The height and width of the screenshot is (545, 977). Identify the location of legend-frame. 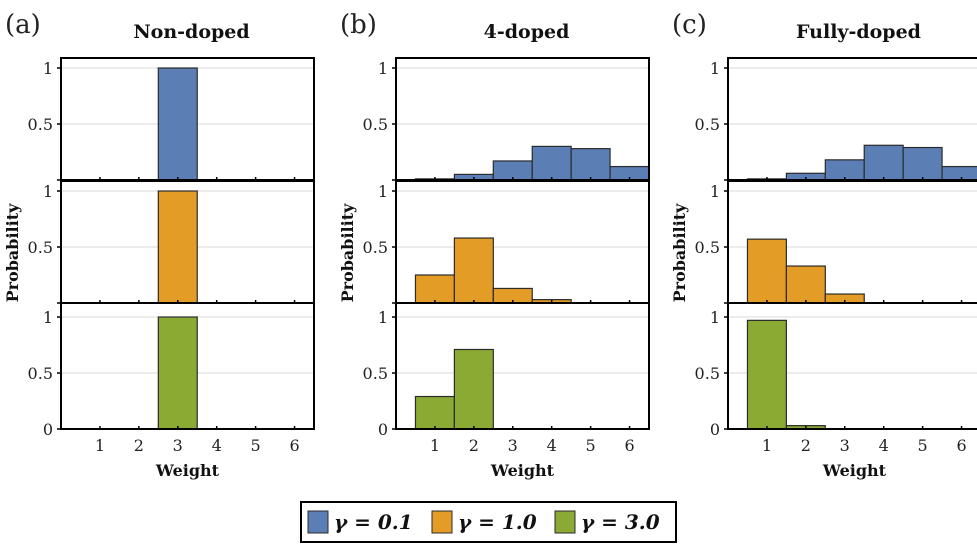
(488, 522).